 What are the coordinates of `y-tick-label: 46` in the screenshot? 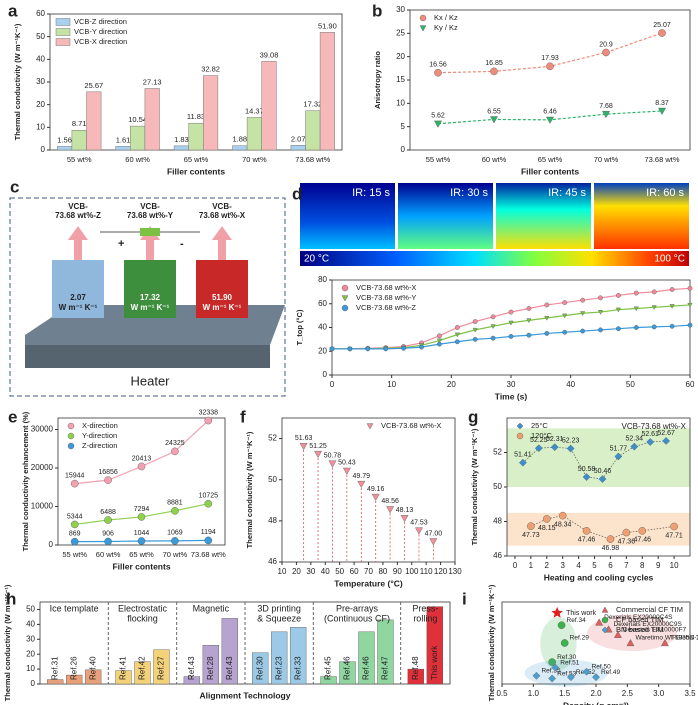 It's located at (272, 561).